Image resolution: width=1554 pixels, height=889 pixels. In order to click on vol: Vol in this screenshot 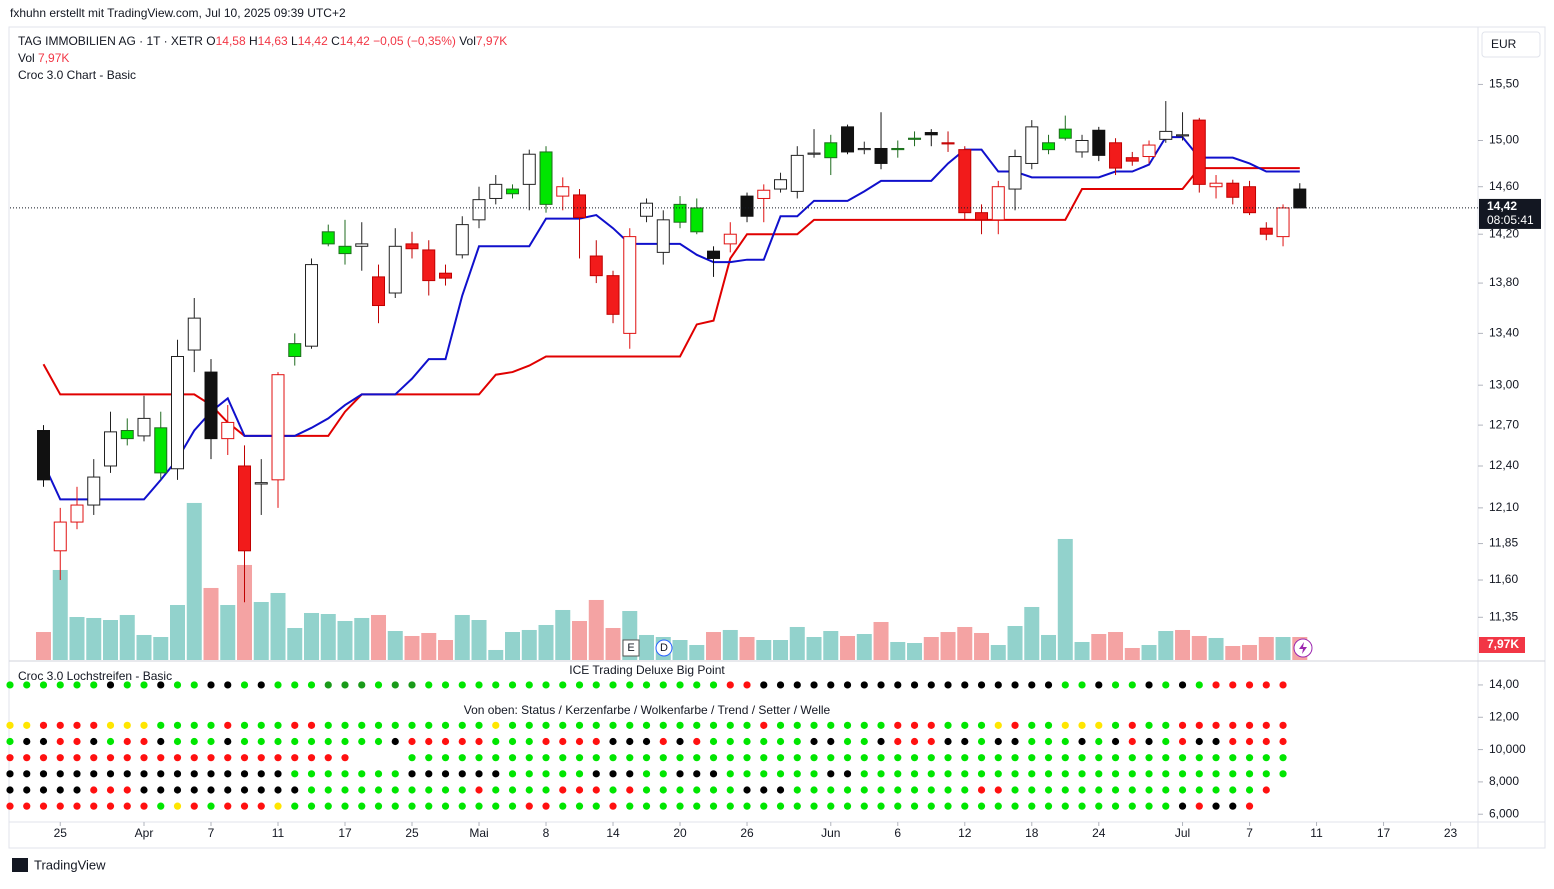, I will do `click(26, 58)`.